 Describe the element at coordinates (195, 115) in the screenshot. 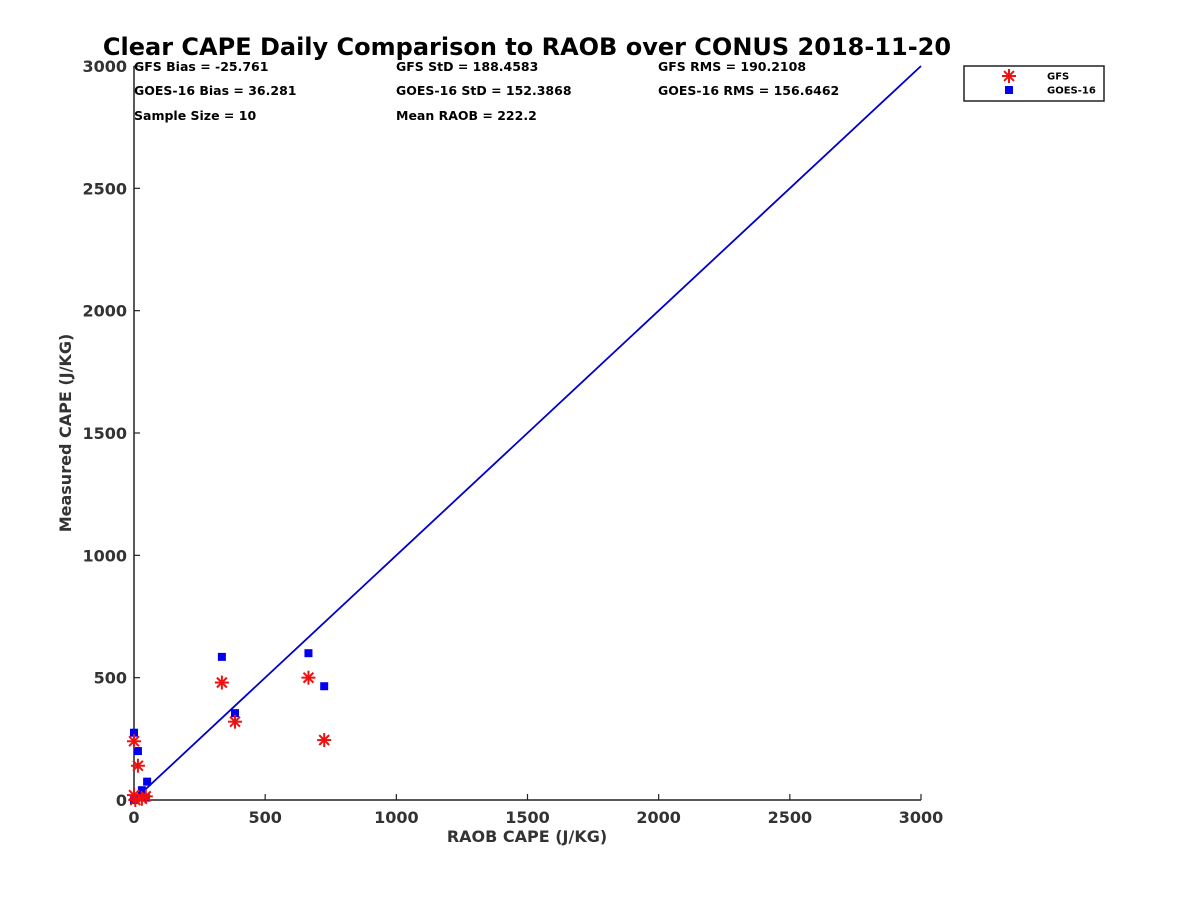

I see `stat-text: Sample Size = 10` at that location.